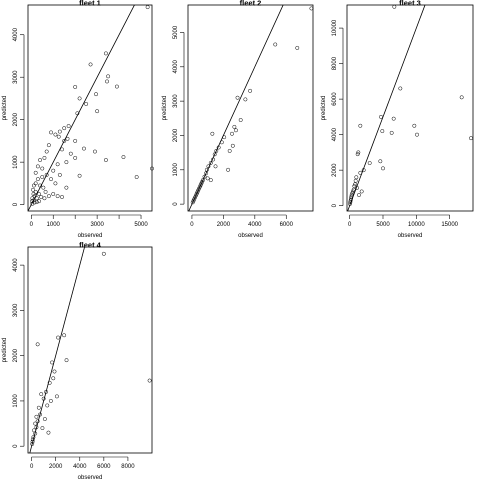 This screenshot has width=480, height=480. What do you see at coordinates (97, 225) in the screenshot?
I see `x-tick-label: 3000` at bounding box center [97, 225].